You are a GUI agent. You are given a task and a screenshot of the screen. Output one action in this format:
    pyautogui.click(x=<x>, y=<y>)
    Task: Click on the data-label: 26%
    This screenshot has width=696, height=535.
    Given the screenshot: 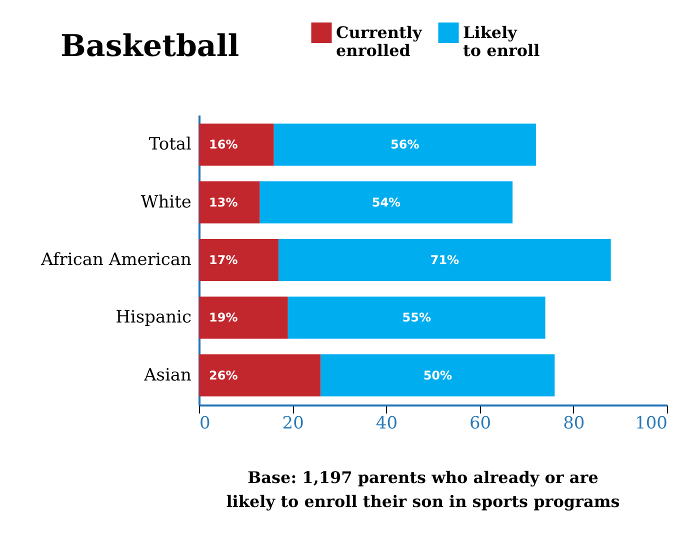 What is the action you would take?
    pyautogui.click(x=223, y=375)
    